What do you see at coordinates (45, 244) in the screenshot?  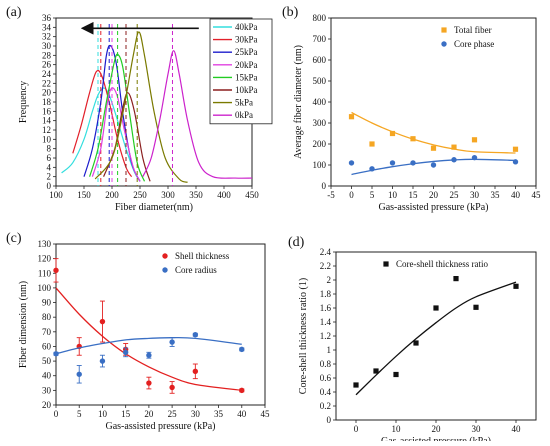 I see `y-tick-label: 130` at bounding box center [45, 244].